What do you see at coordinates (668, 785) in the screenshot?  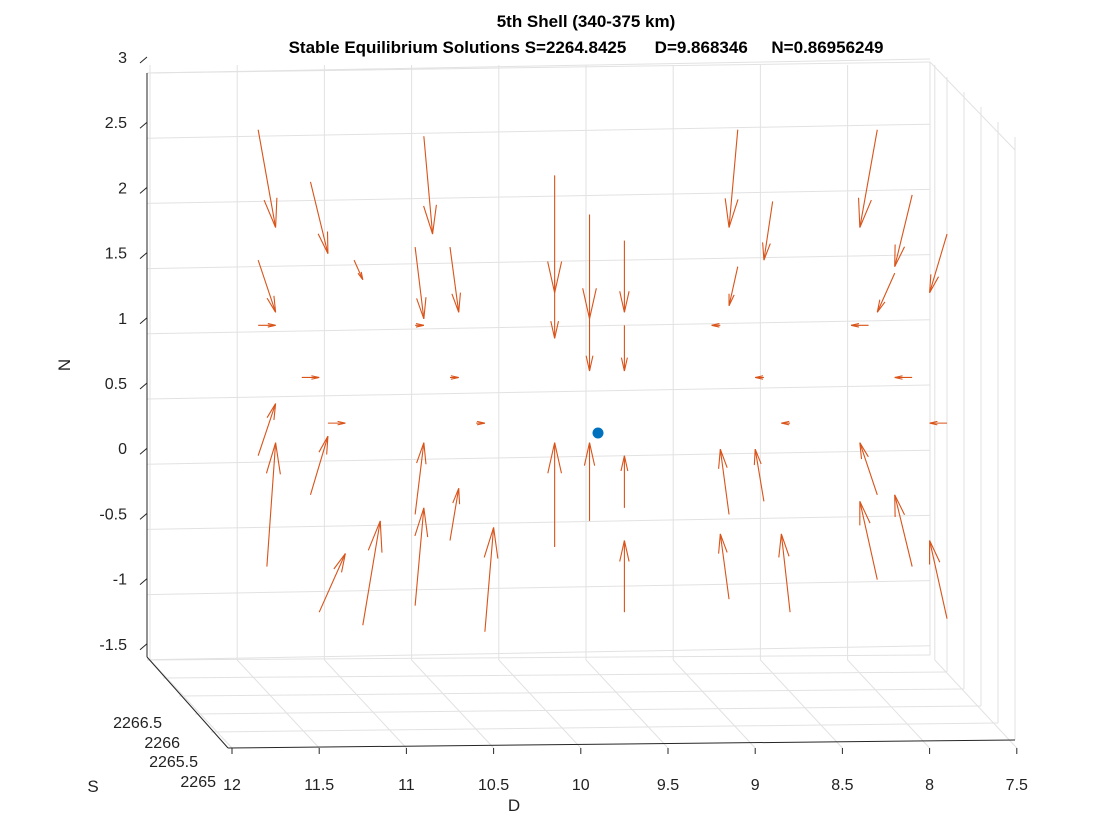 I see `x-tick-label: 9.5` at bounding box center [668, 785].